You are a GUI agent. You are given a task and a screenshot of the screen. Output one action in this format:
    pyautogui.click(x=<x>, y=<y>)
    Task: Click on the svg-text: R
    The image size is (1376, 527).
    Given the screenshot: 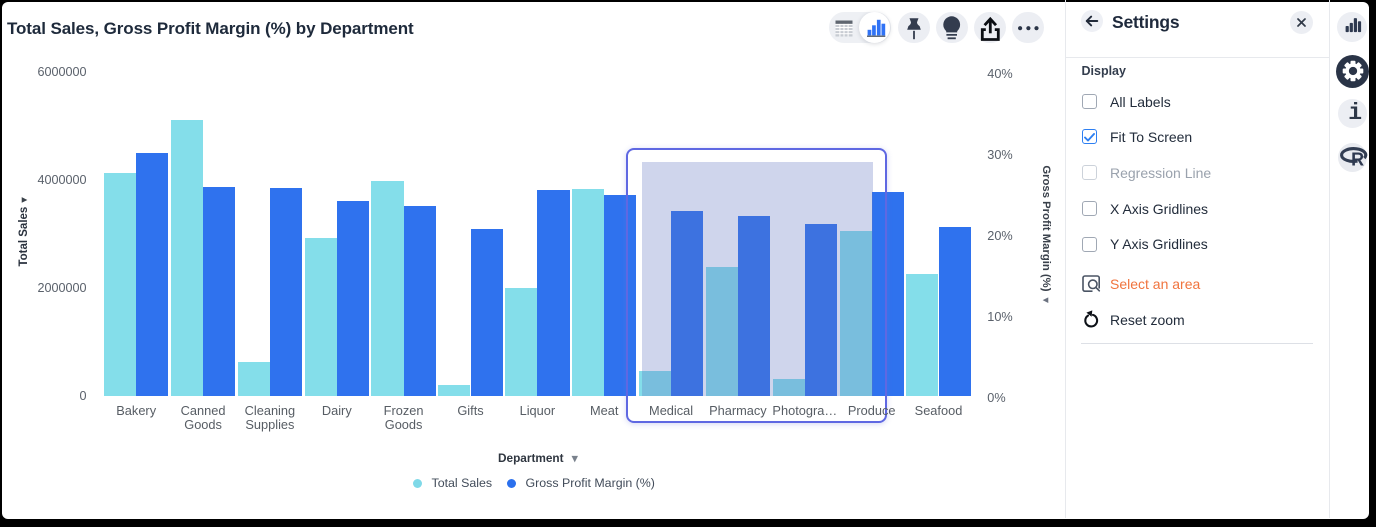 What is the action you would take?
    pyautogui.click(x=1357, y=160)
    